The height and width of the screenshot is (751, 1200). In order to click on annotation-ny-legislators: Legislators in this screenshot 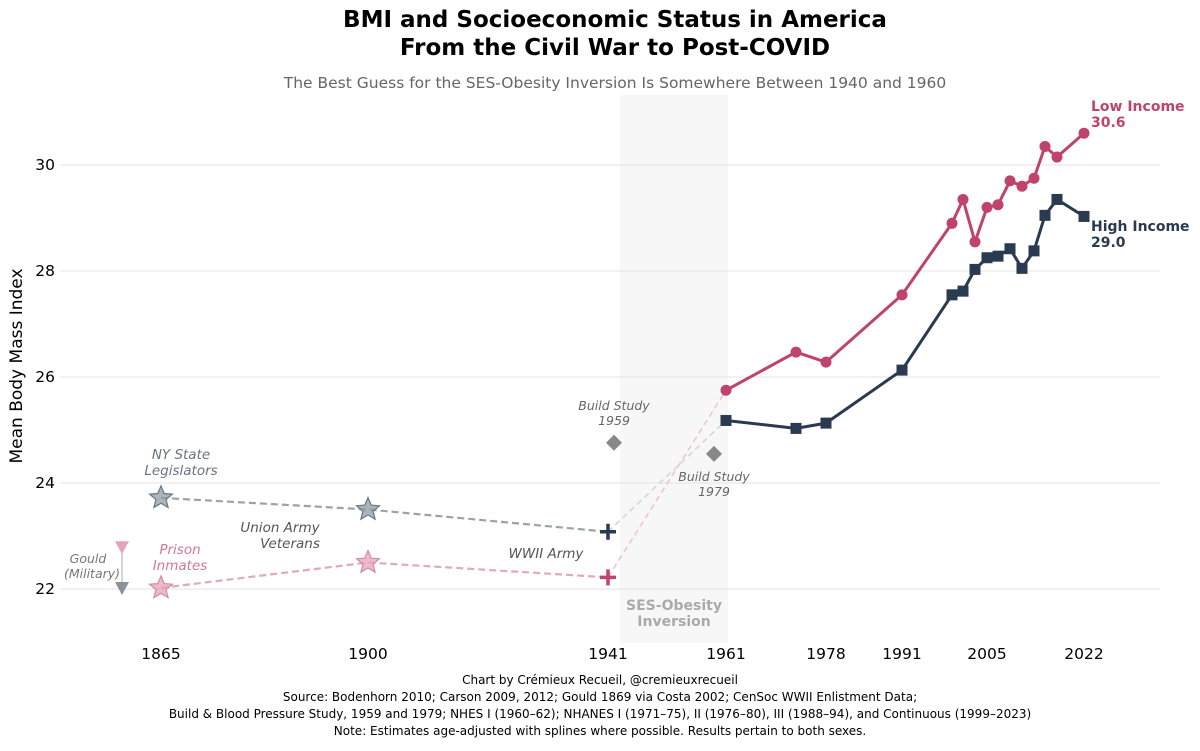, I will do `click(180, 471)`.